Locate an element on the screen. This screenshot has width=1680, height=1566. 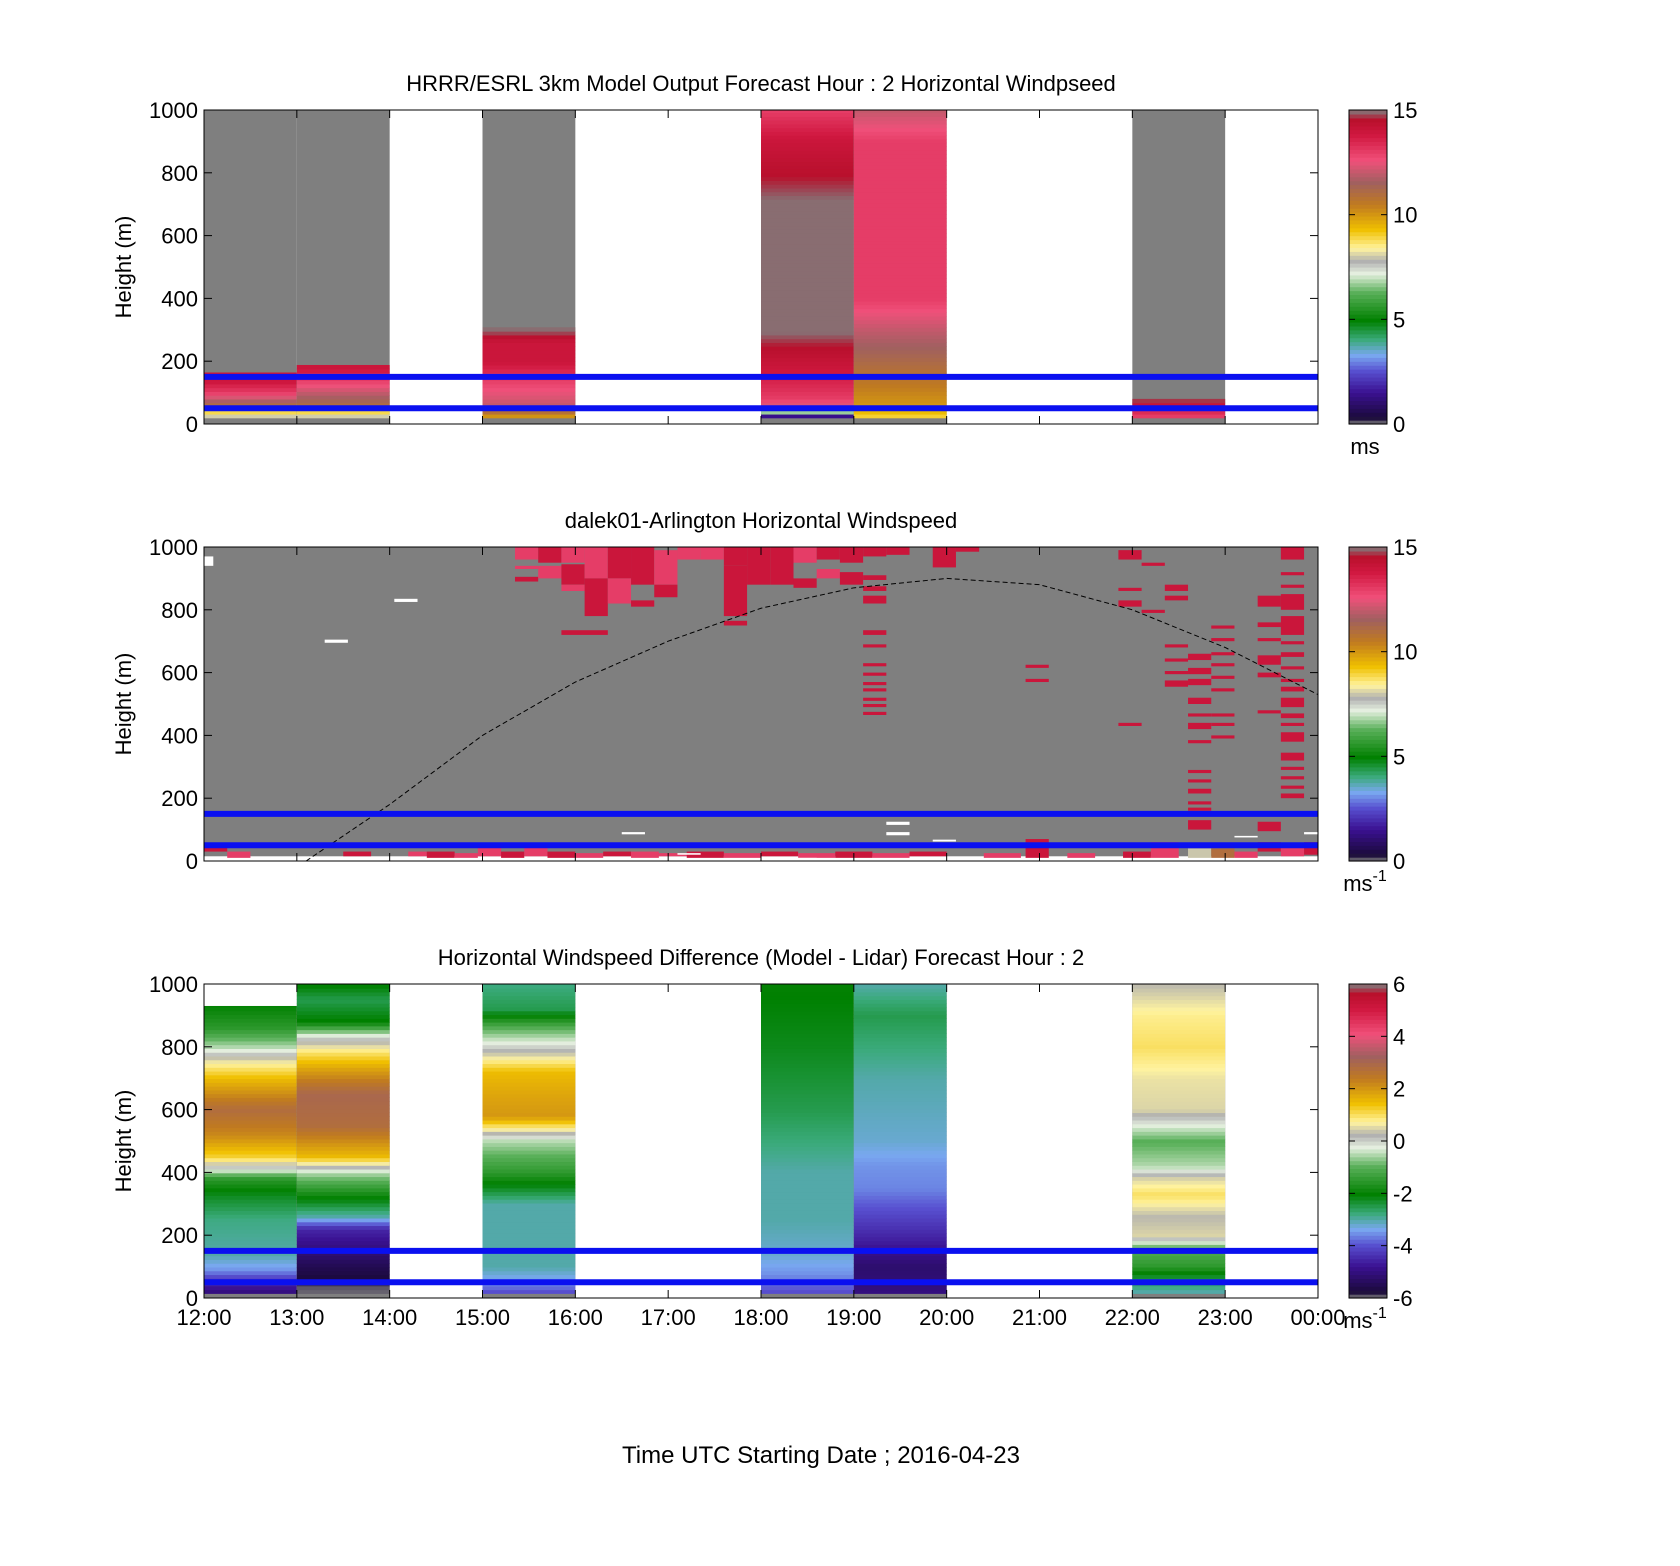
colorbar: 0 5 10 15 ms-1 is located at coordinates (1380, 715).